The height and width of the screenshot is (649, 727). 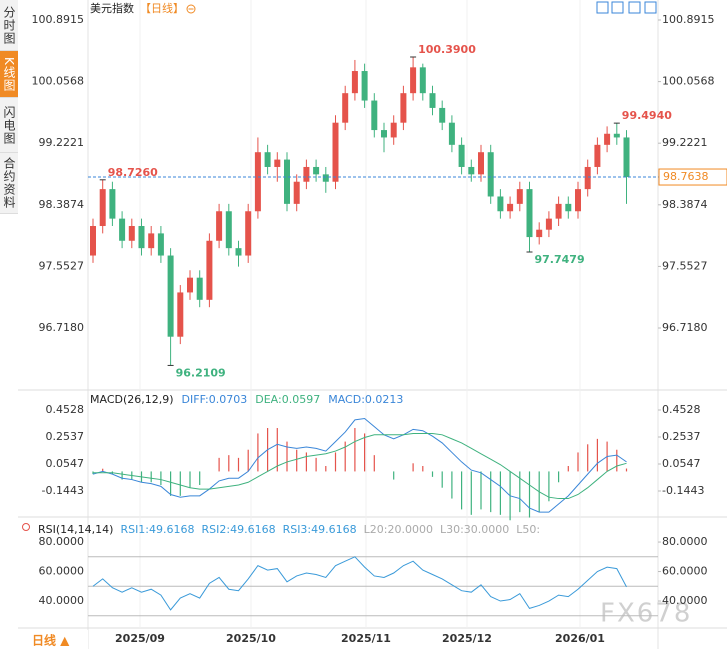 What do you see at coordinates (9, 74) in the screenshot?
I see `tab: K线图` at bounding box center [9, 74].